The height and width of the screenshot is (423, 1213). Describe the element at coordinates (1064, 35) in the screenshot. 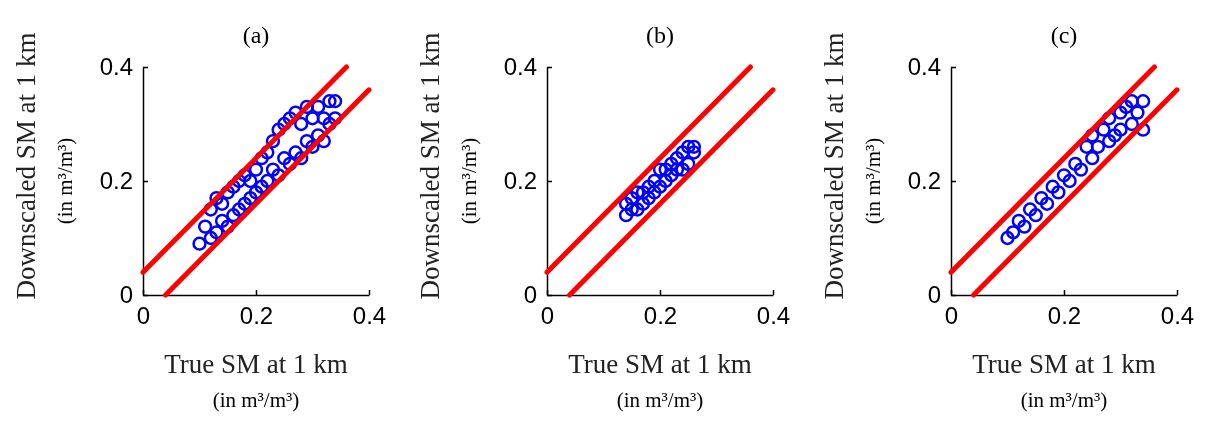

I see `chart-title: (c)` at that location.